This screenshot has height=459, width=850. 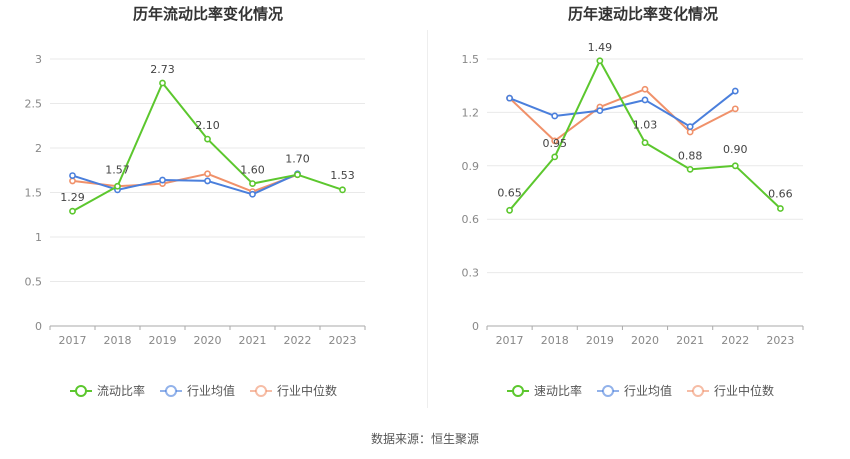 I want to click on legend-label: 速动比率, so click(x=558, y=390).